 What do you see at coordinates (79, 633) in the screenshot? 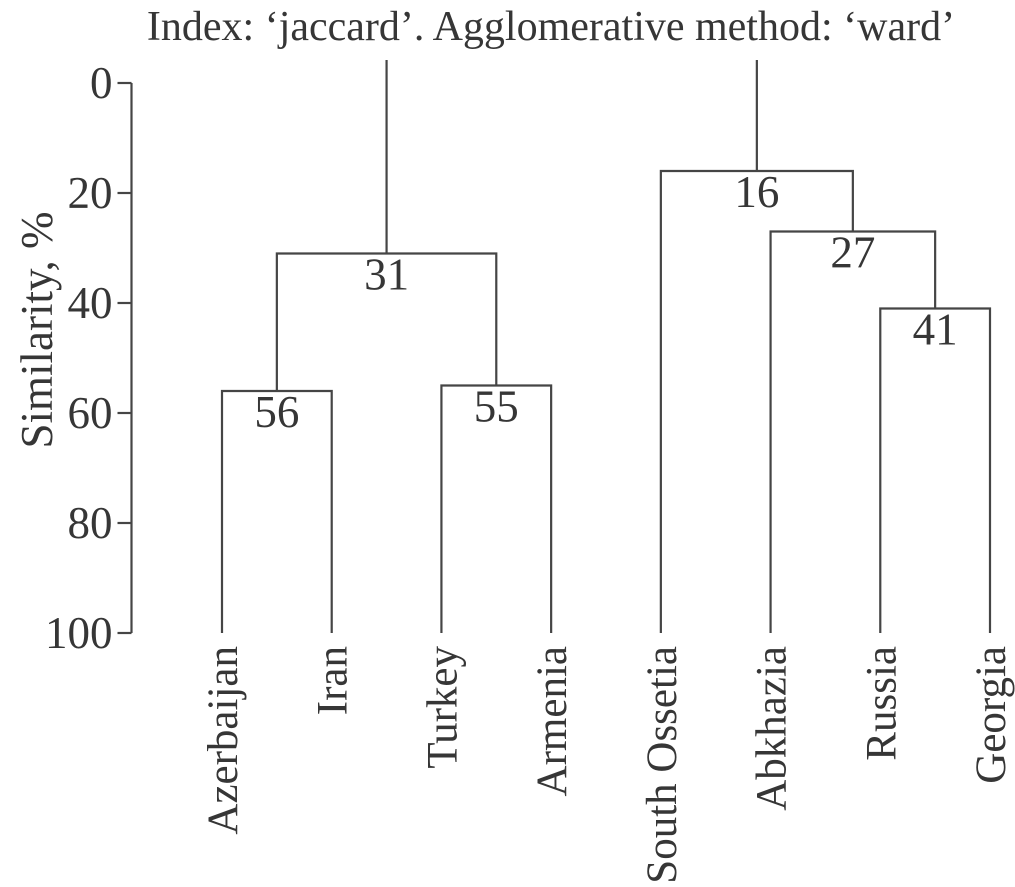
I see `y-axis-tick-label-100: 100` at bounding box center [79, 633].